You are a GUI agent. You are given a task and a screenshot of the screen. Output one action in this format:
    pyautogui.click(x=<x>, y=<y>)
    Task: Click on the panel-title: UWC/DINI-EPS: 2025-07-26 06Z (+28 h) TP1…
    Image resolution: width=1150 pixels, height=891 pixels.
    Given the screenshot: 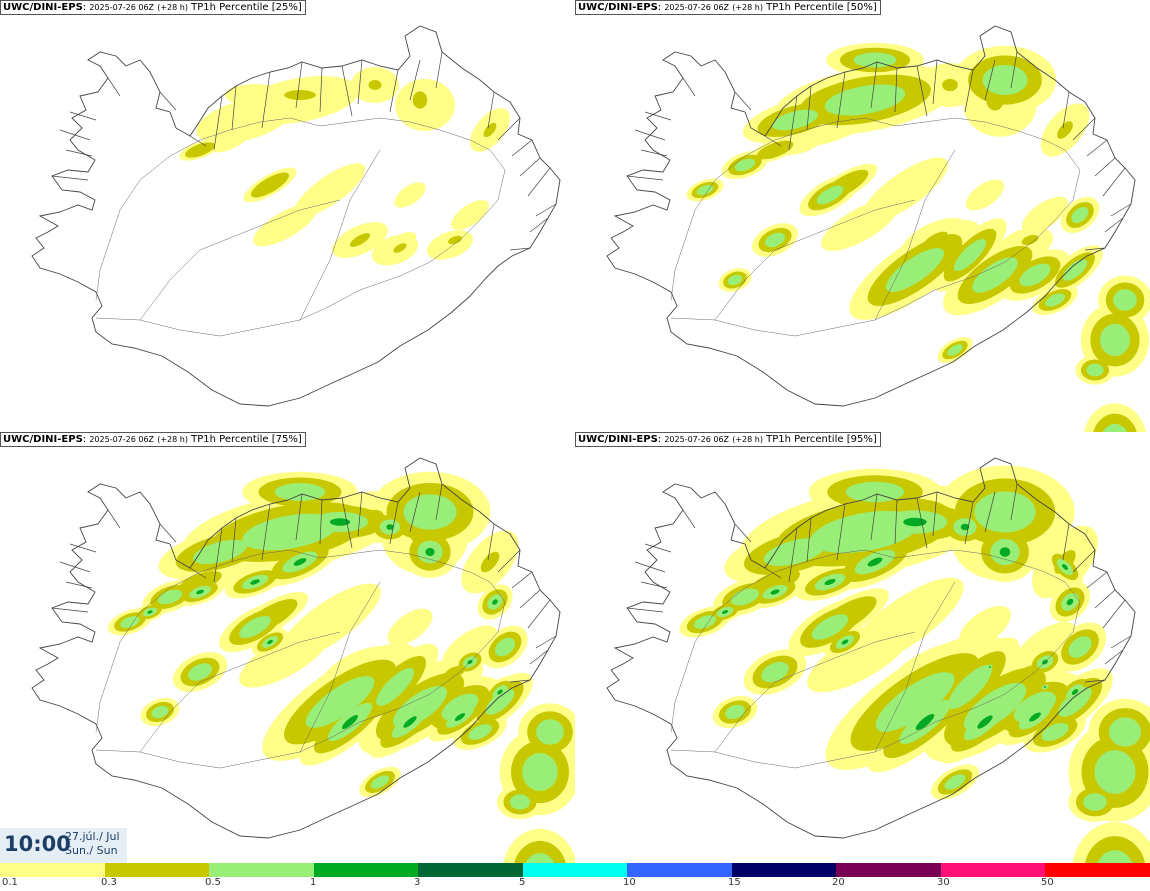 What is the action you would take?
    pyautogui.click(x=153, y=7)
    